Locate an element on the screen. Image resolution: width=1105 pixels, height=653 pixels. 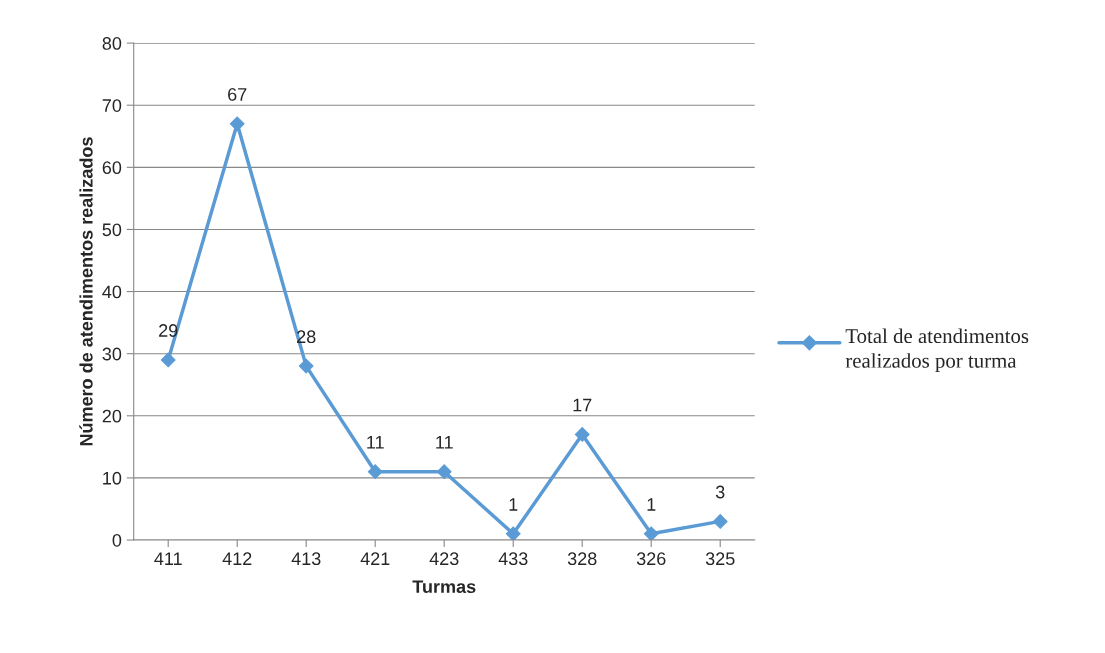
y-tick-label: 10 is located at coordinates (112, 478).